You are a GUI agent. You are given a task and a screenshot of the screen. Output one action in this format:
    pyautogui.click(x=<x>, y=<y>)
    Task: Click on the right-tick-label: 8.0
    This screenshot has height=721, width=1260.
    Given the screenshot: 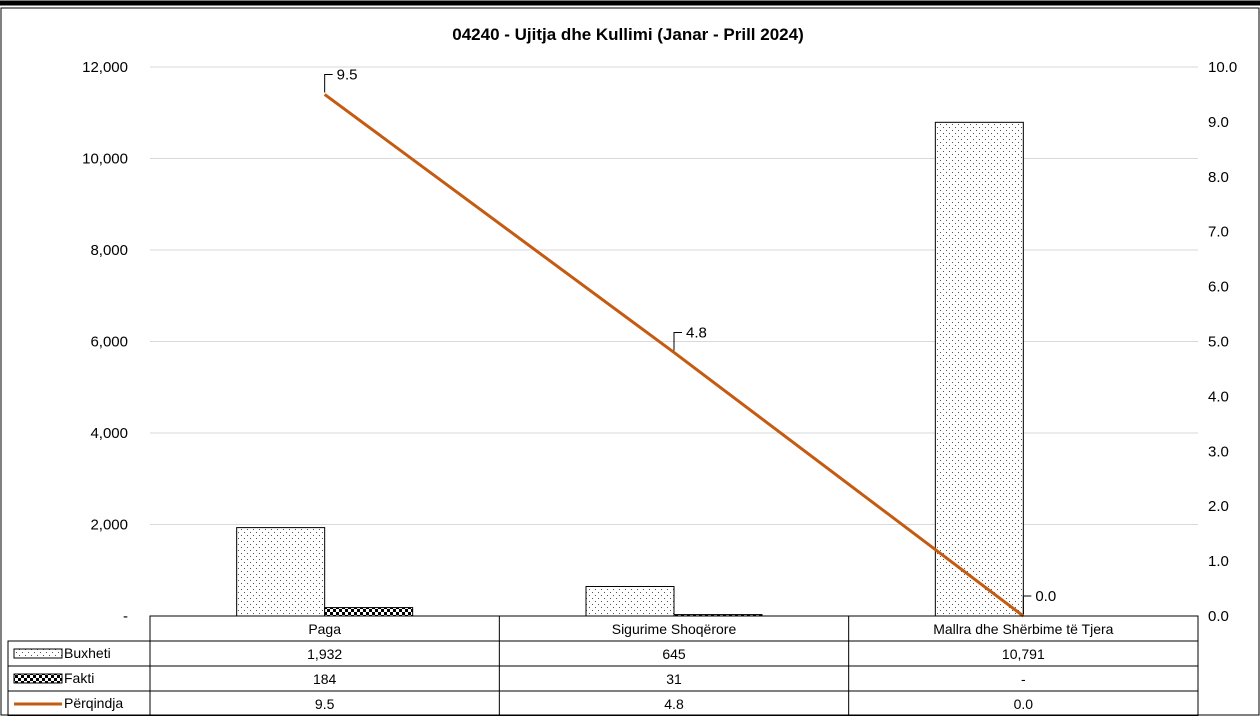 What is the action you would take?
    pyautogui.click(x=1218, y=177)
    